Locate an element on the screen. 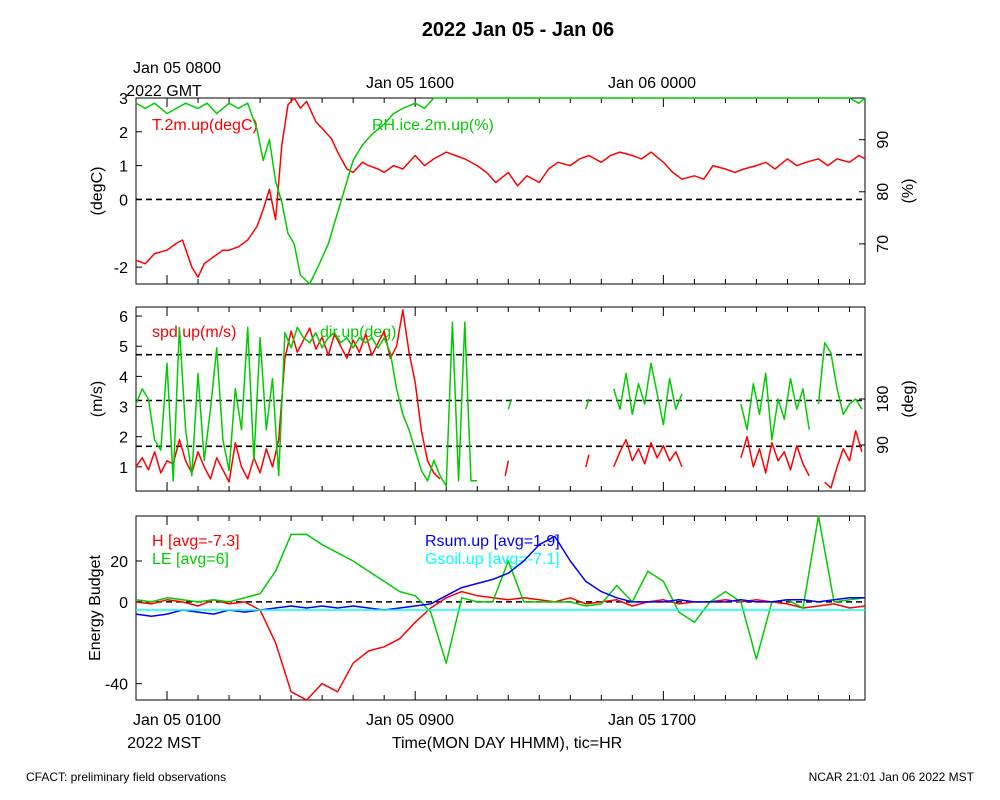 This screenshot has width=1000, height=800. top-zone-label: 2022 GMT is located at coordinates (164, 91).